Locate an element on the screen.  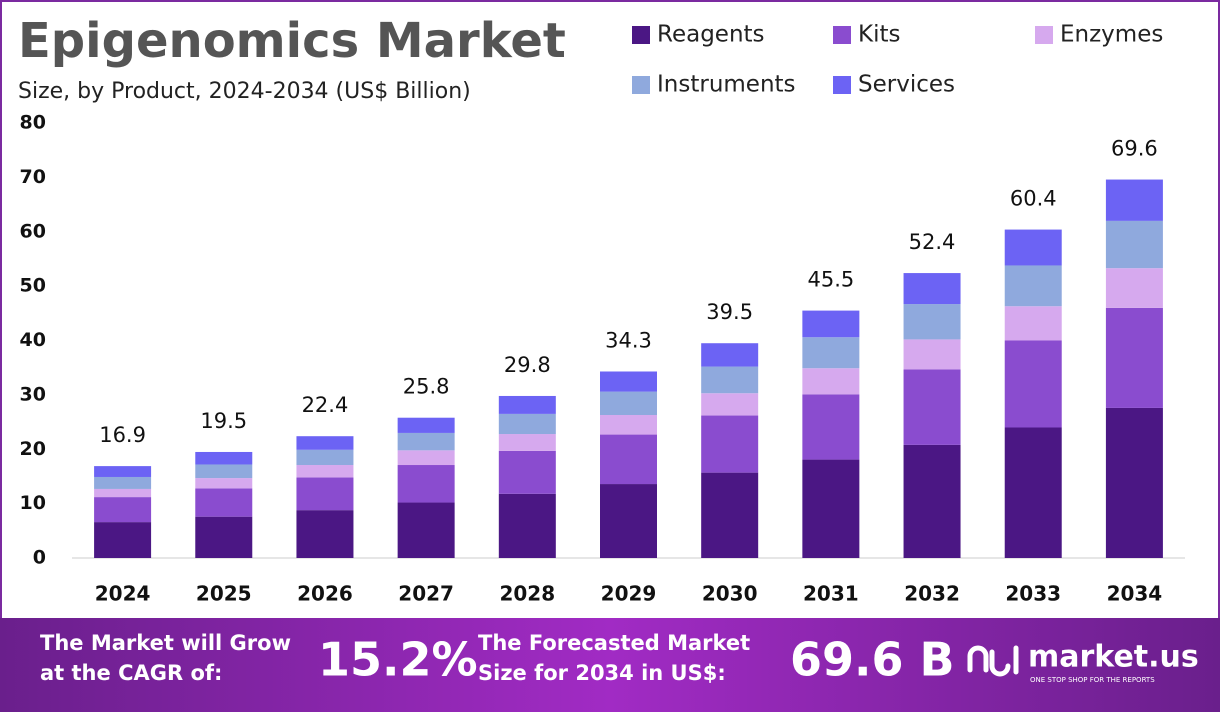
brand: market.us is located at coordinates (1113, 657).